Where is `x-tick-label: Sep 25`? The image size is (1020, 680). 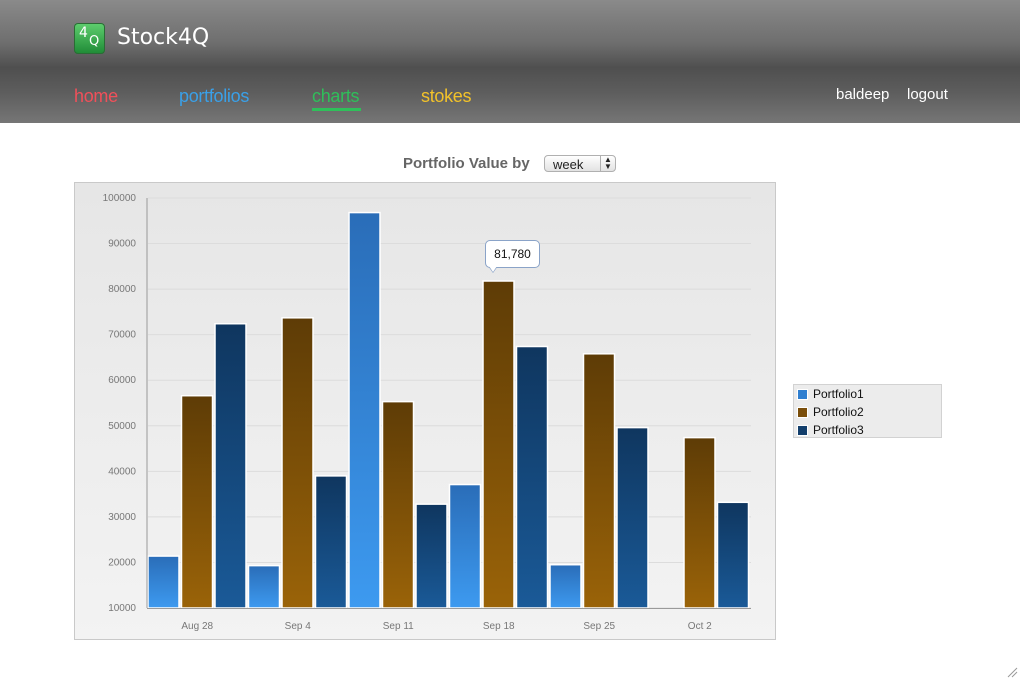
x-tick-label: Sep 25 is located at coordinates (599, 626).